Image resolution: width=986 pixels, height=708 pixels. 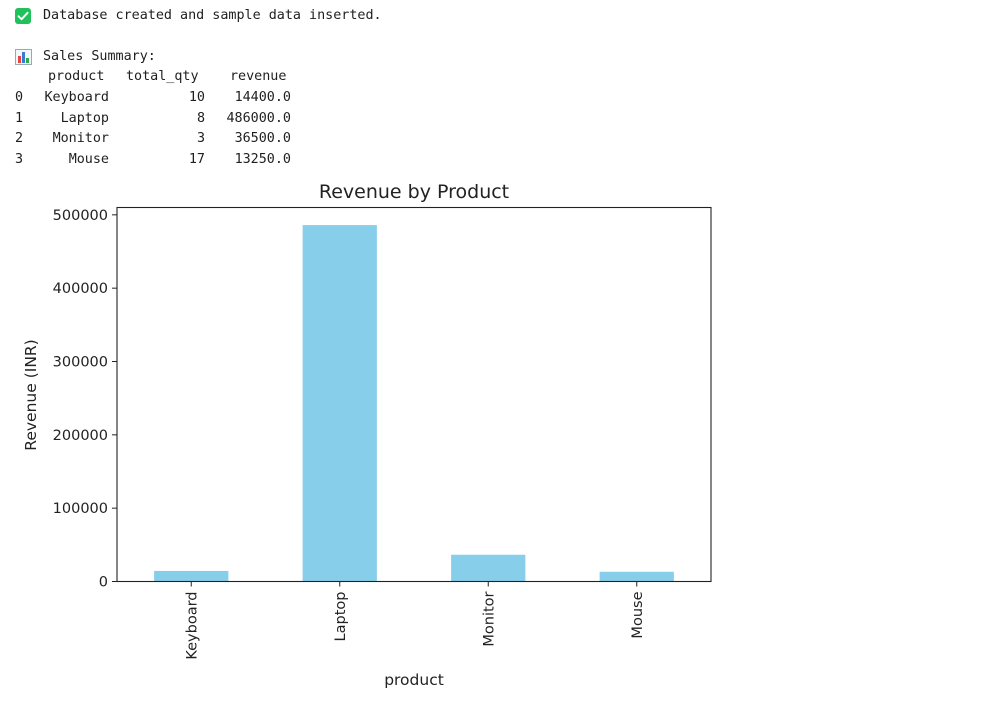 I want to click on summary-heading: Sales Summary:, so click(x=99, y=56).